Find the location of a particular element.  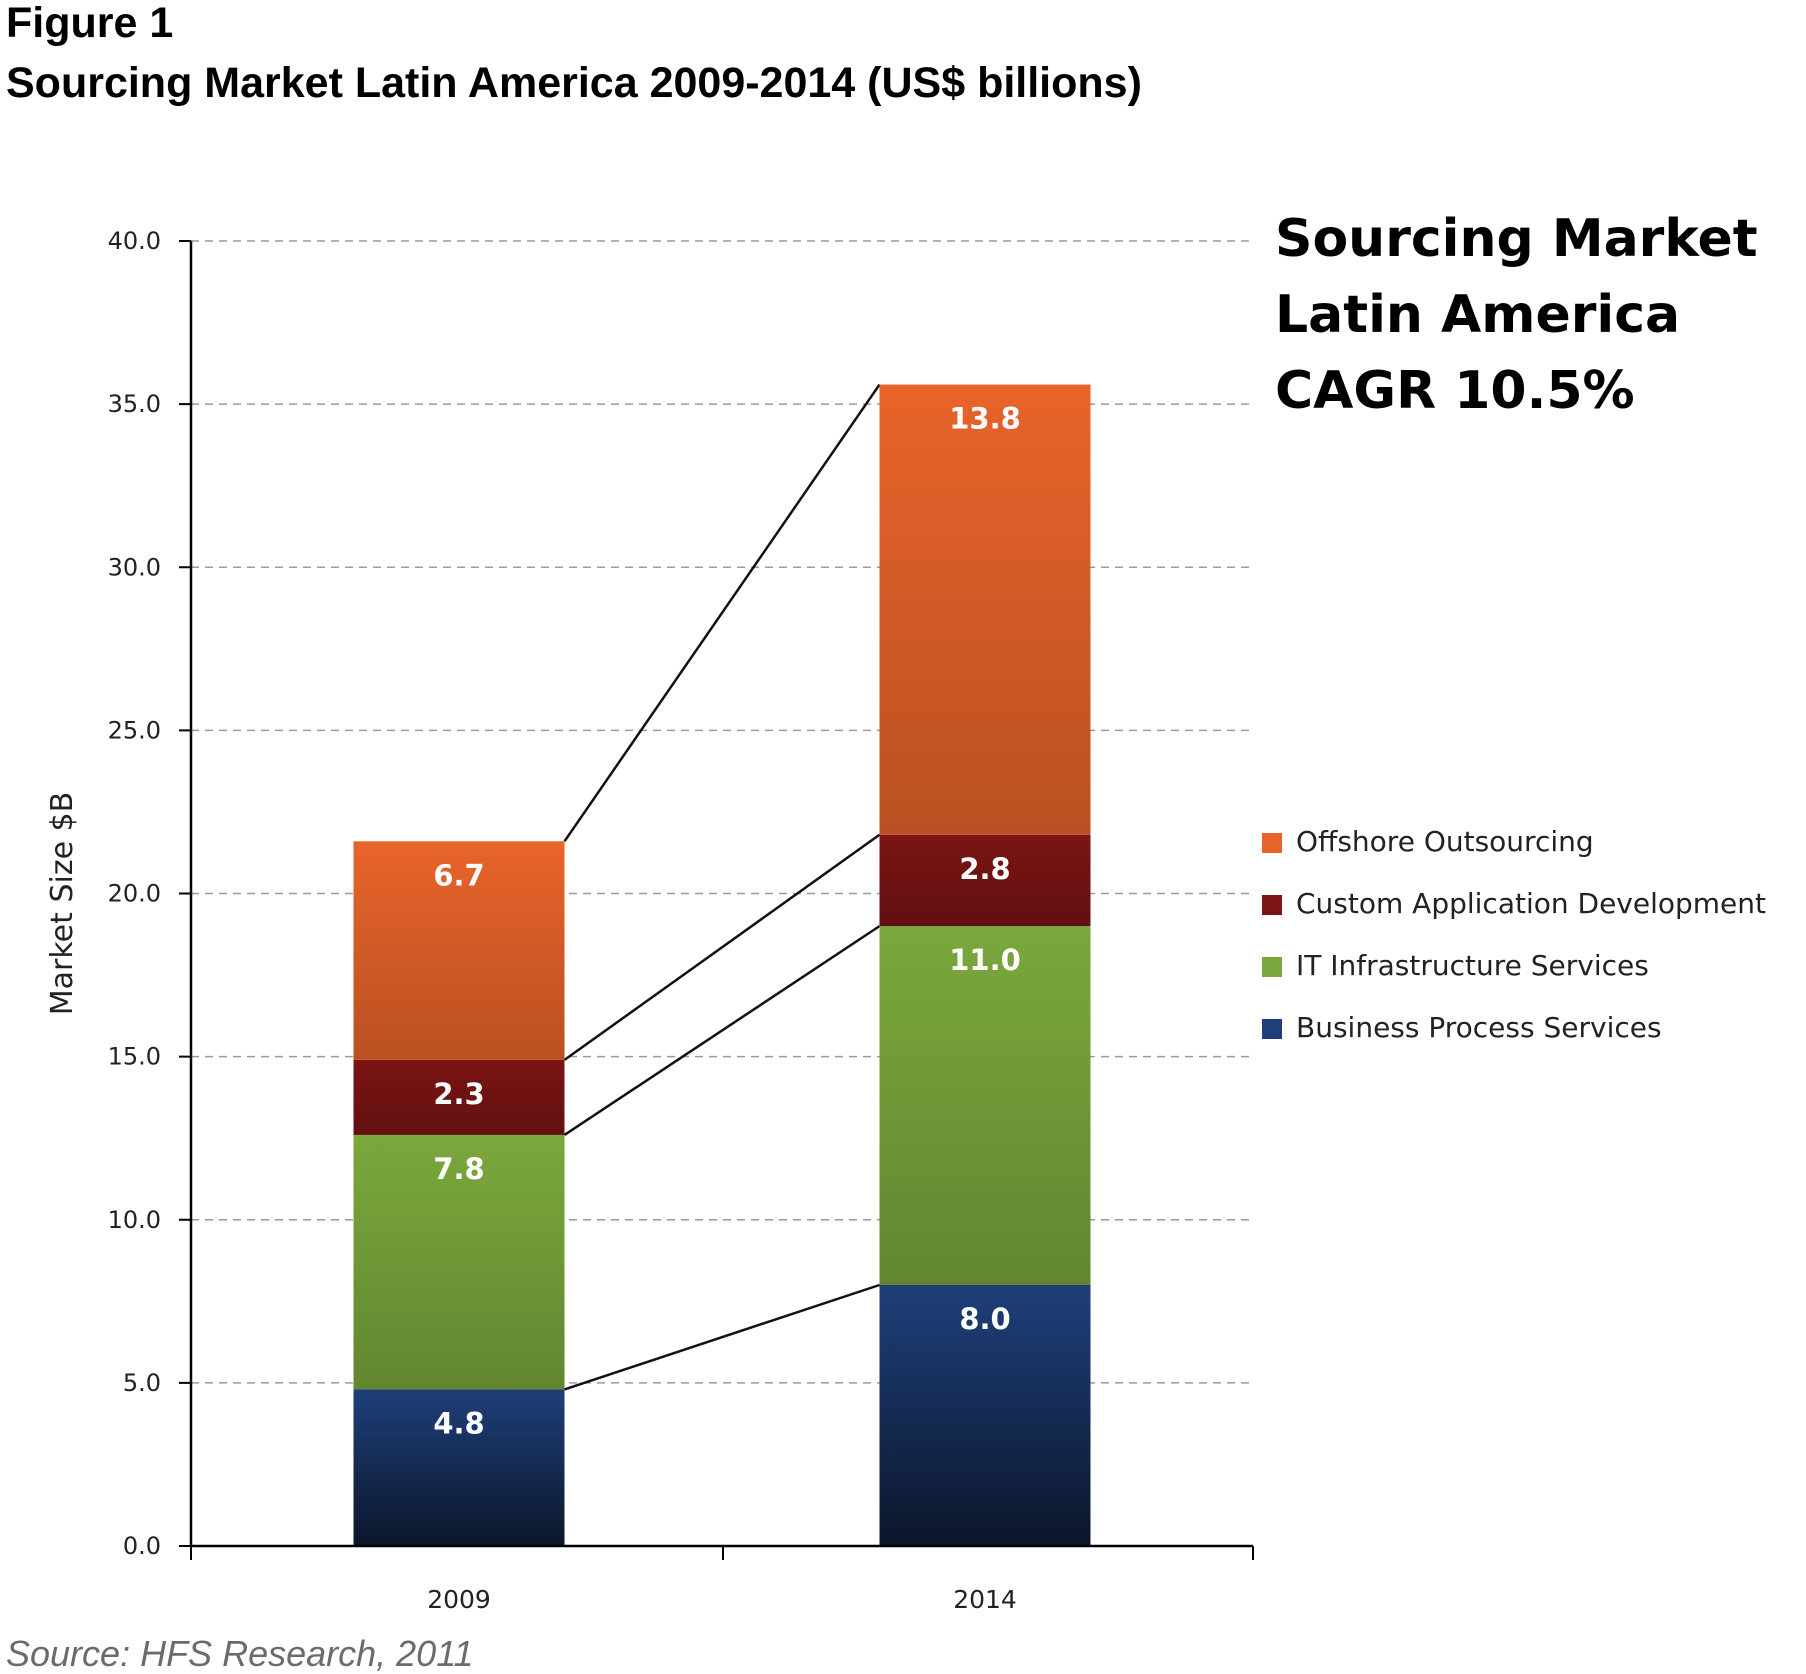

figure-label: Figure 1 is located at coordinates (90, 23).